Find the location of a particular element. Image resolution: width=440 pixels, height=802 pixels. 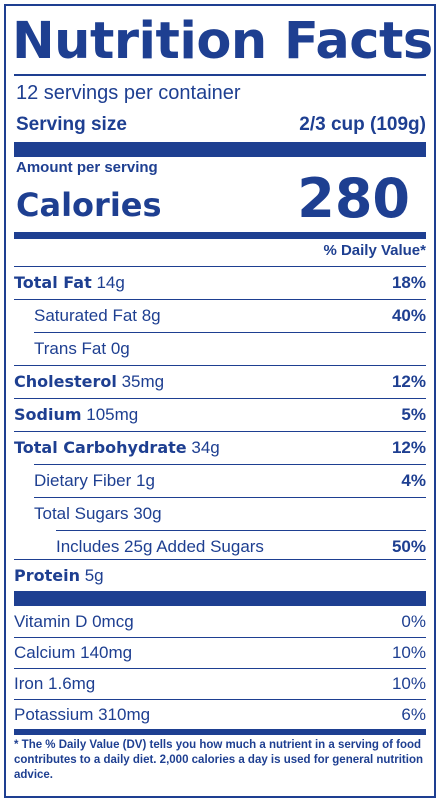

nutrient-amount: 34g is located at coordinates (205, 447).